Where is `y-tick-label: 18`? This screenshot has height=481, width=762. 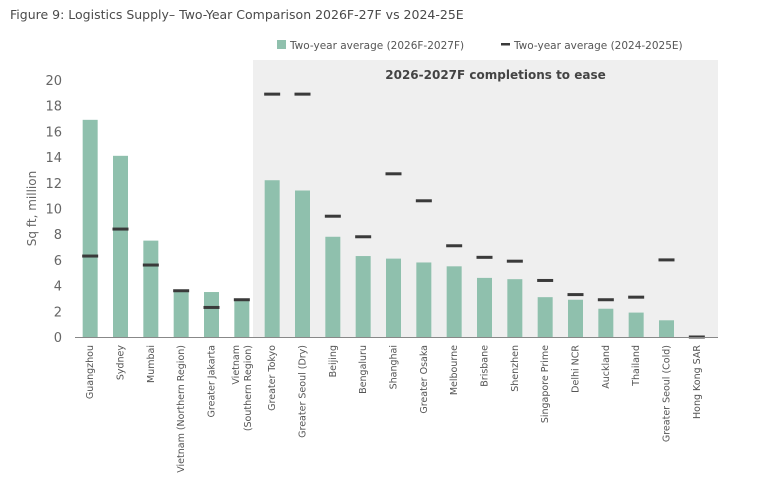 y-tick-label: 18 is located at coordinates (53, 107).